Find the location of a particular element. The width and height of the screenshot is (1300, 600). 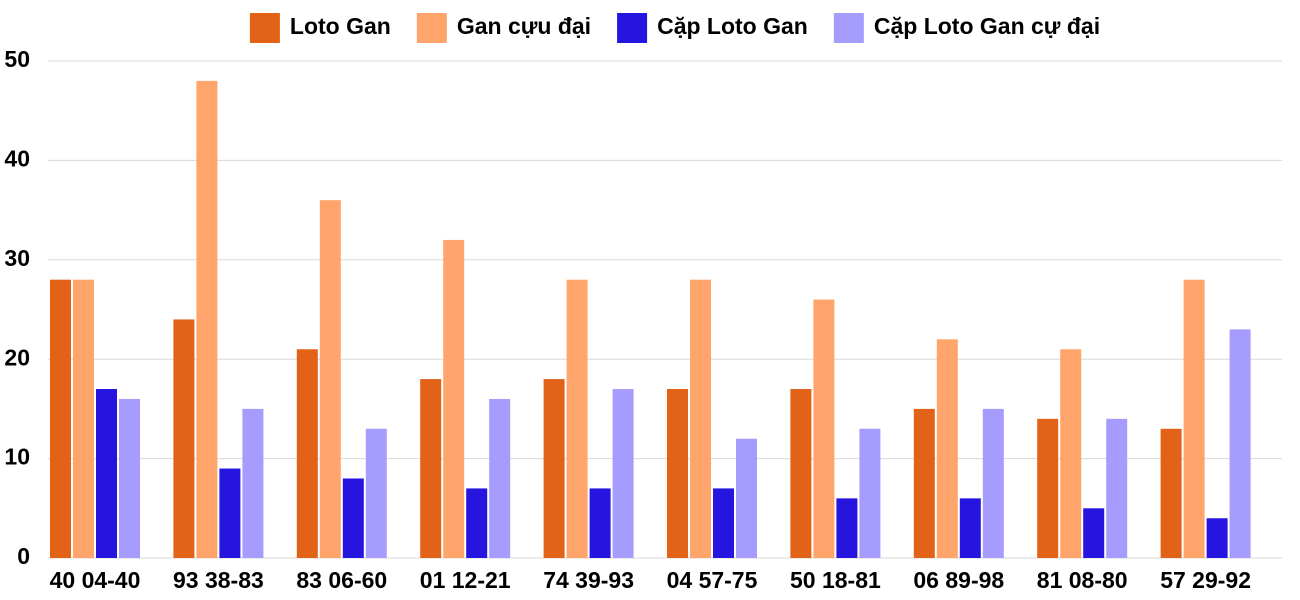

x-tick-label: 83 06-60 is located at coordinates (341, 580).